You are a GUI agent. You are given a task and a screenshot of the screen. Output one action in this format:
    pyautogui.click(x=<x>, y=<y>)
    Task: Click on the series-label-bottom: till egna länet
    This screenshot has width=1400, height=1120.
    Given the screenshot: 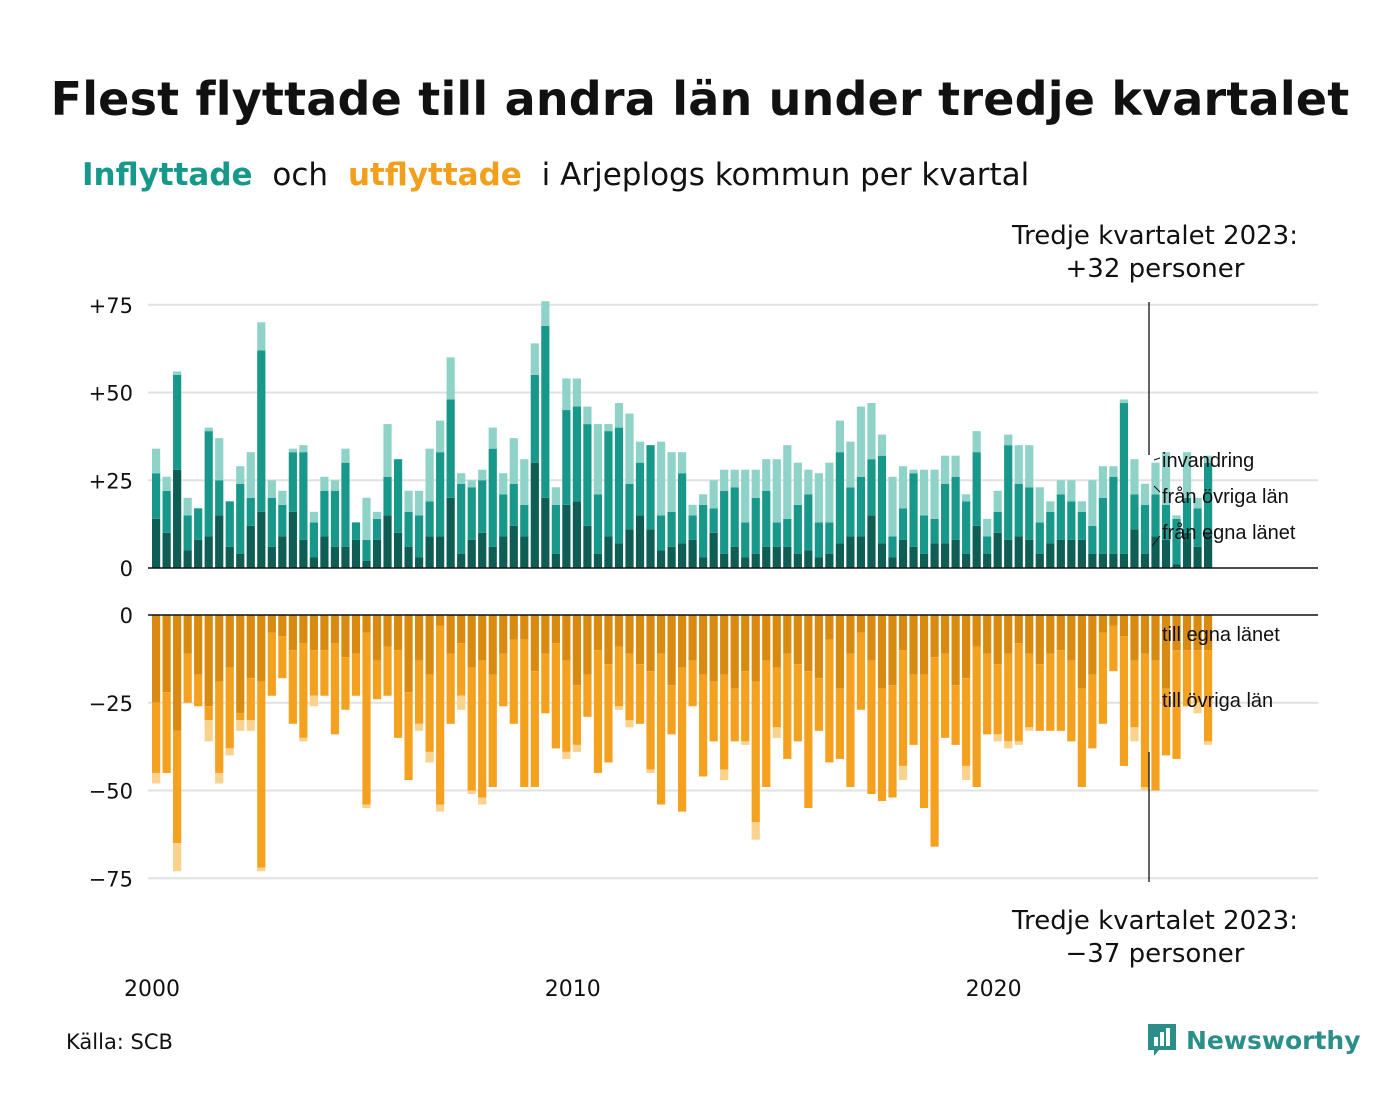 What is the action you would take?
    pyautogui.click(x=1221, y=635)
    